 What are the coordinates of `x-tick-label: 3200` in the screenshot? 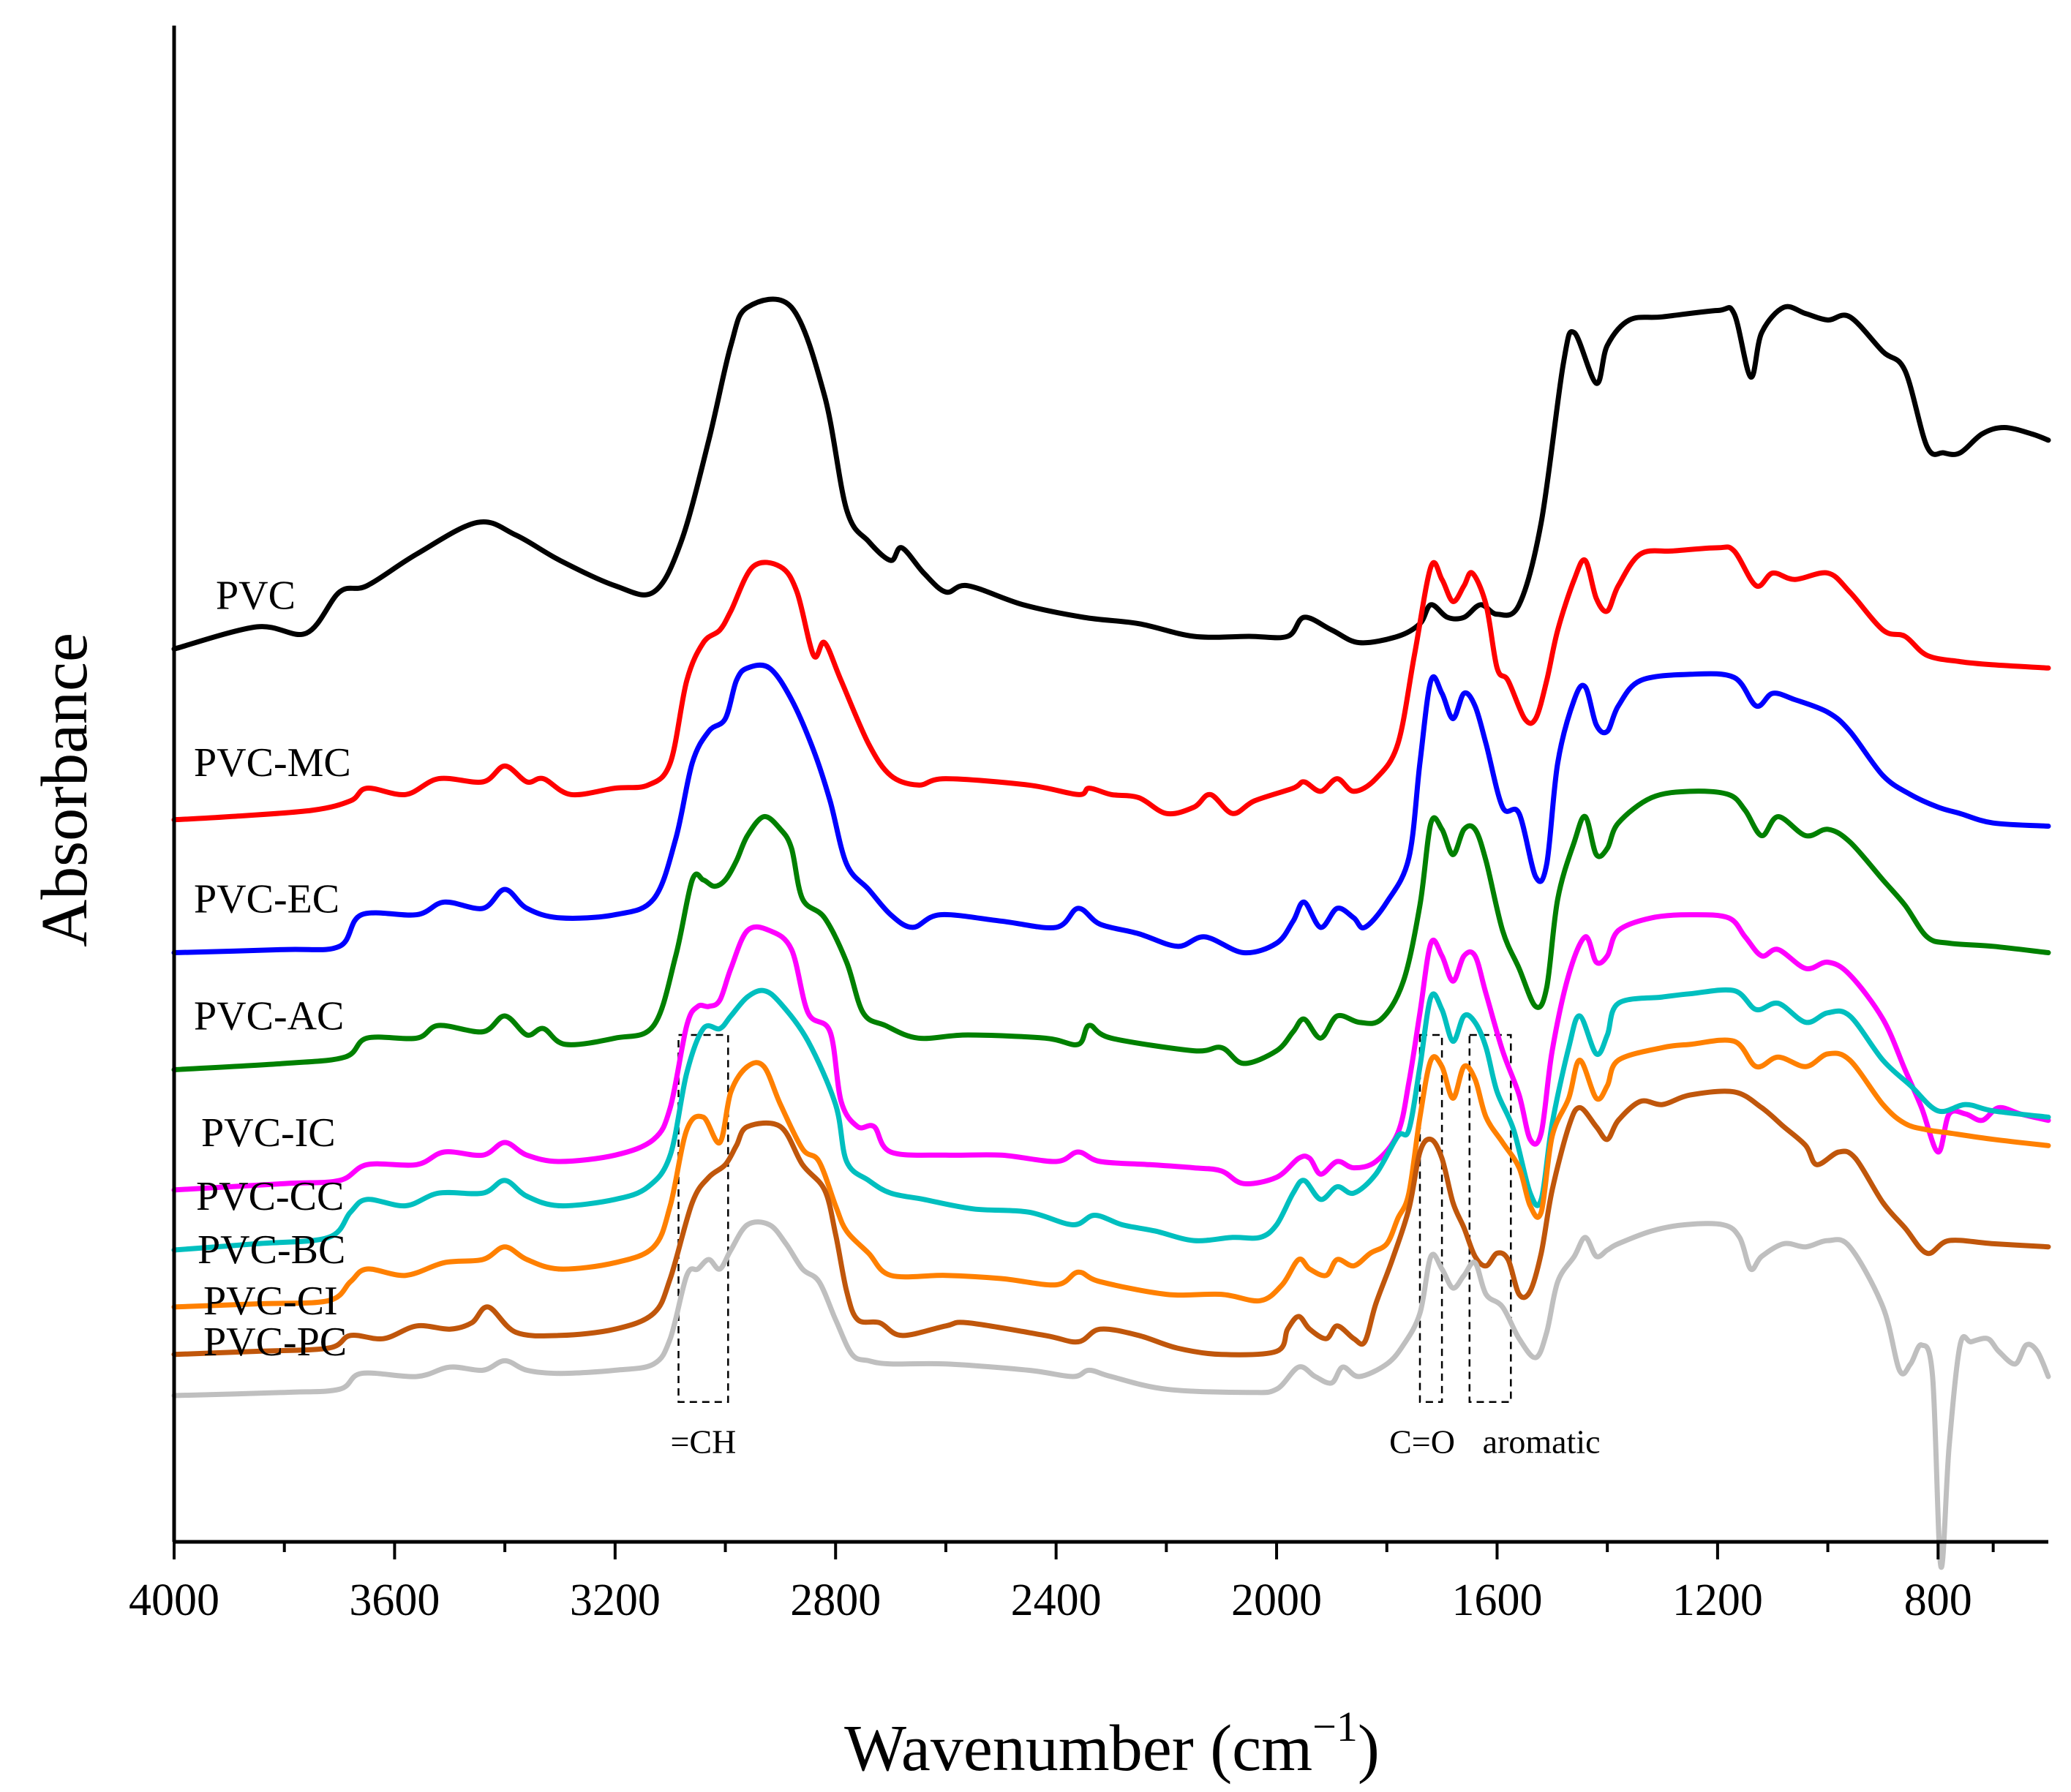 It's located at (616, 1600).